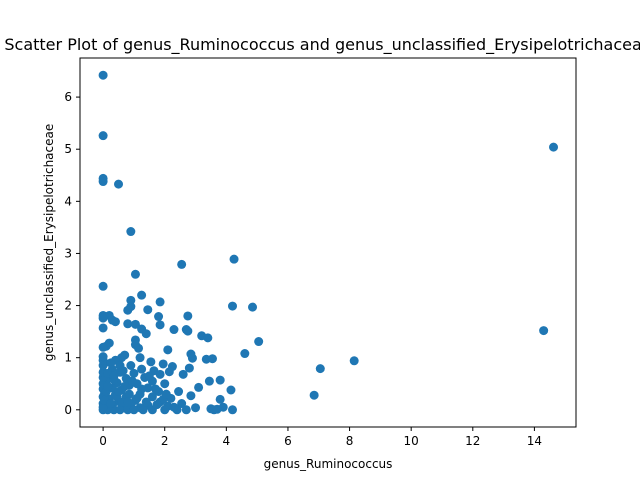  What do you see at coordinates (68, 97) in the screenshot?
I see `y-tick-label: 6` at bounding box center [68, 97].